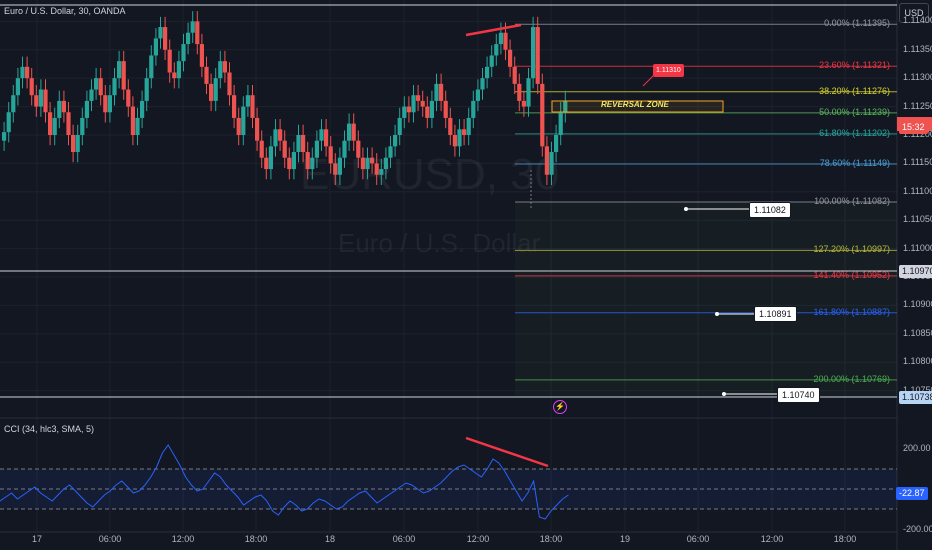  Describe the element at coordinates (917, 162) in the screenshot. I see `price-tick: 1.11150` at that location.